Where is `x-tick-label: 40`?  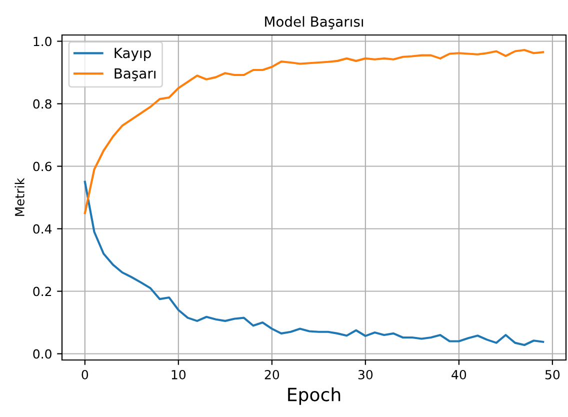 x-tick-label: 40 is located at coordinates (459, 375).